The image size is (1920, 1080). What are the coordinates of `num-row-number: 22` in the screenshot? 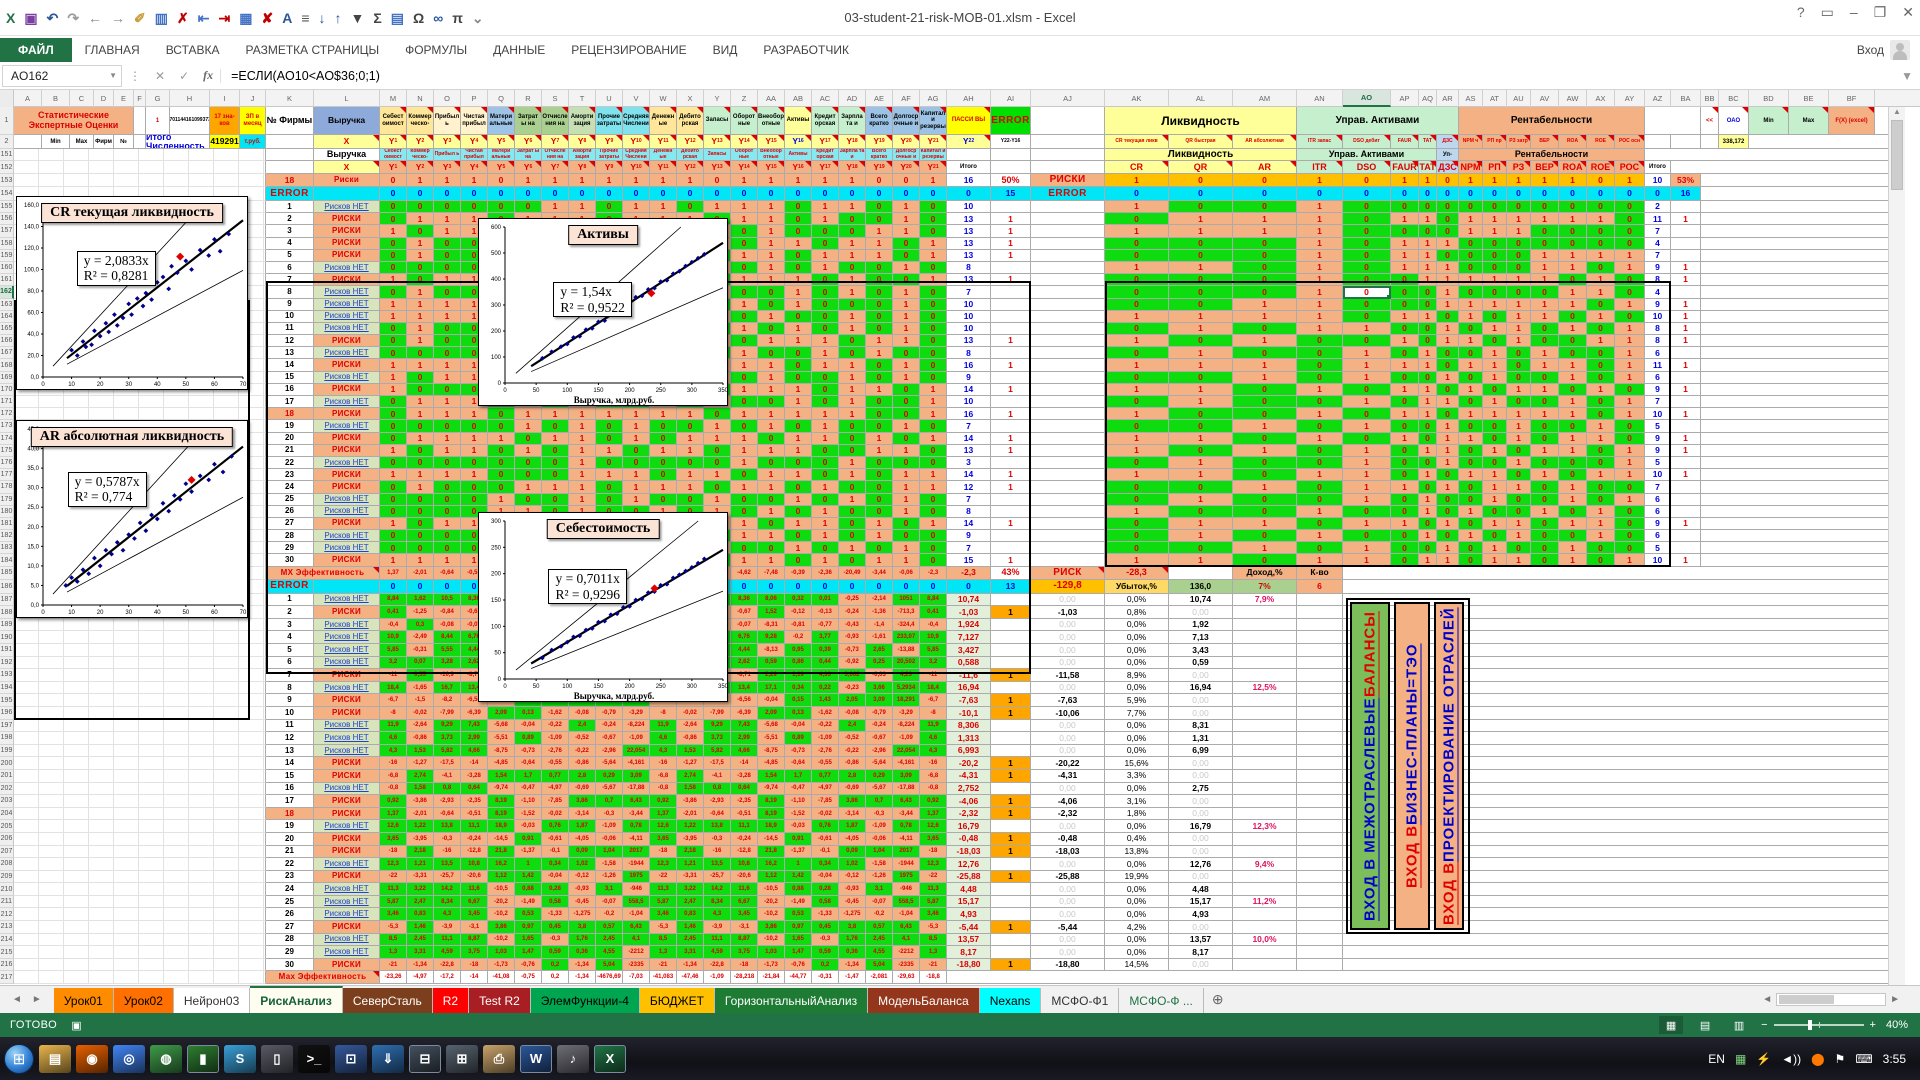 It's located at (290, 864).